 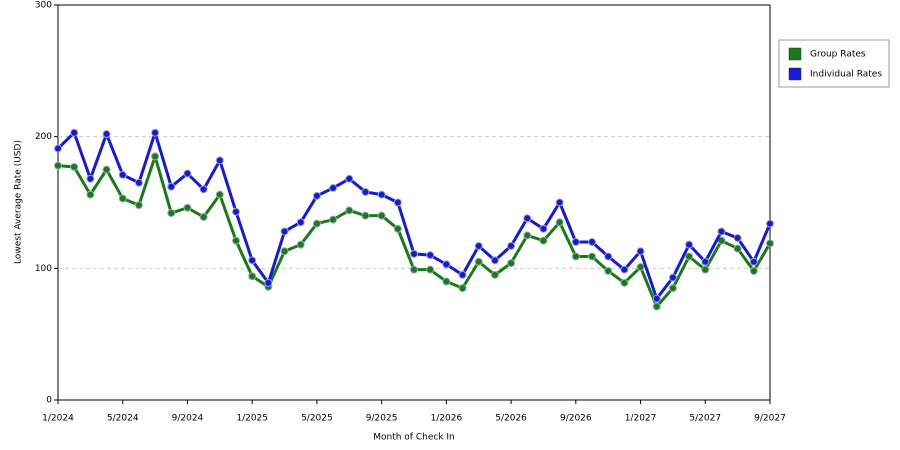 What do you see at coordinates (511, 419) in the screenshot?
I see `x-tick-label: 5/2026` at bounding box center [511, 419].